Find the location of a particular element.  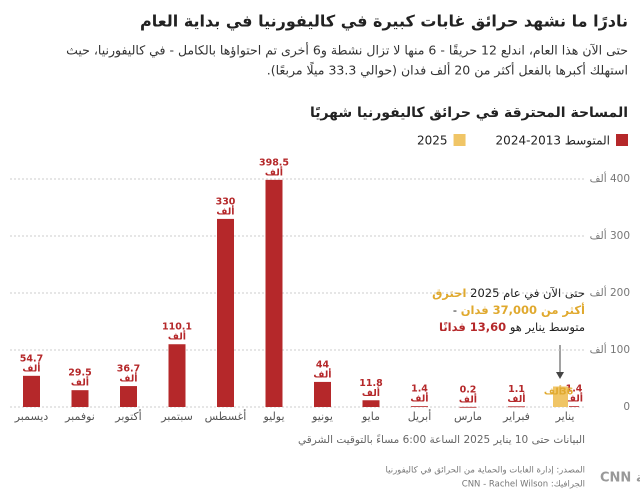

annotation: أكثر من 37,000 فدان - is located at coordinates (519, 309).